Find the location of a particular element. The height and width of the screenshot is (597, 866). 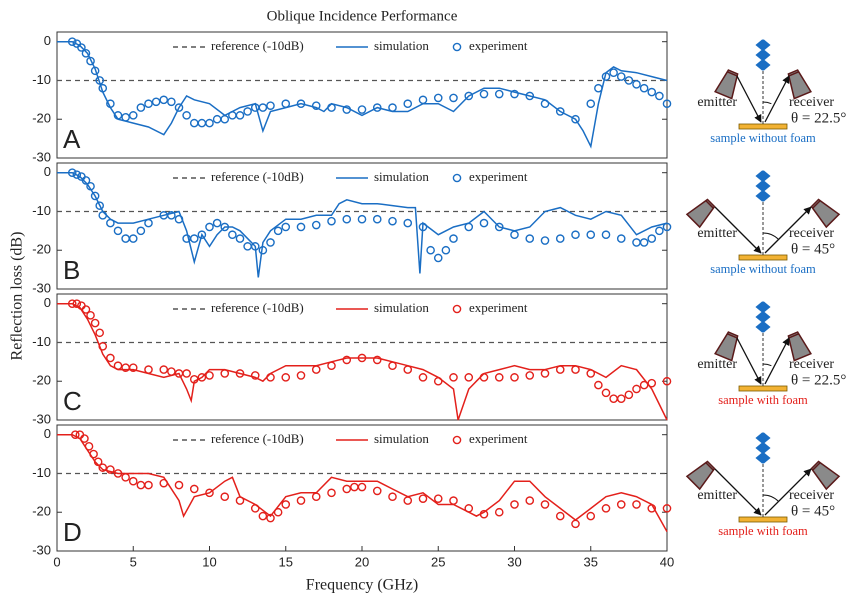

legend-label: reference (-10dB) is located at coordinates (257, 176).